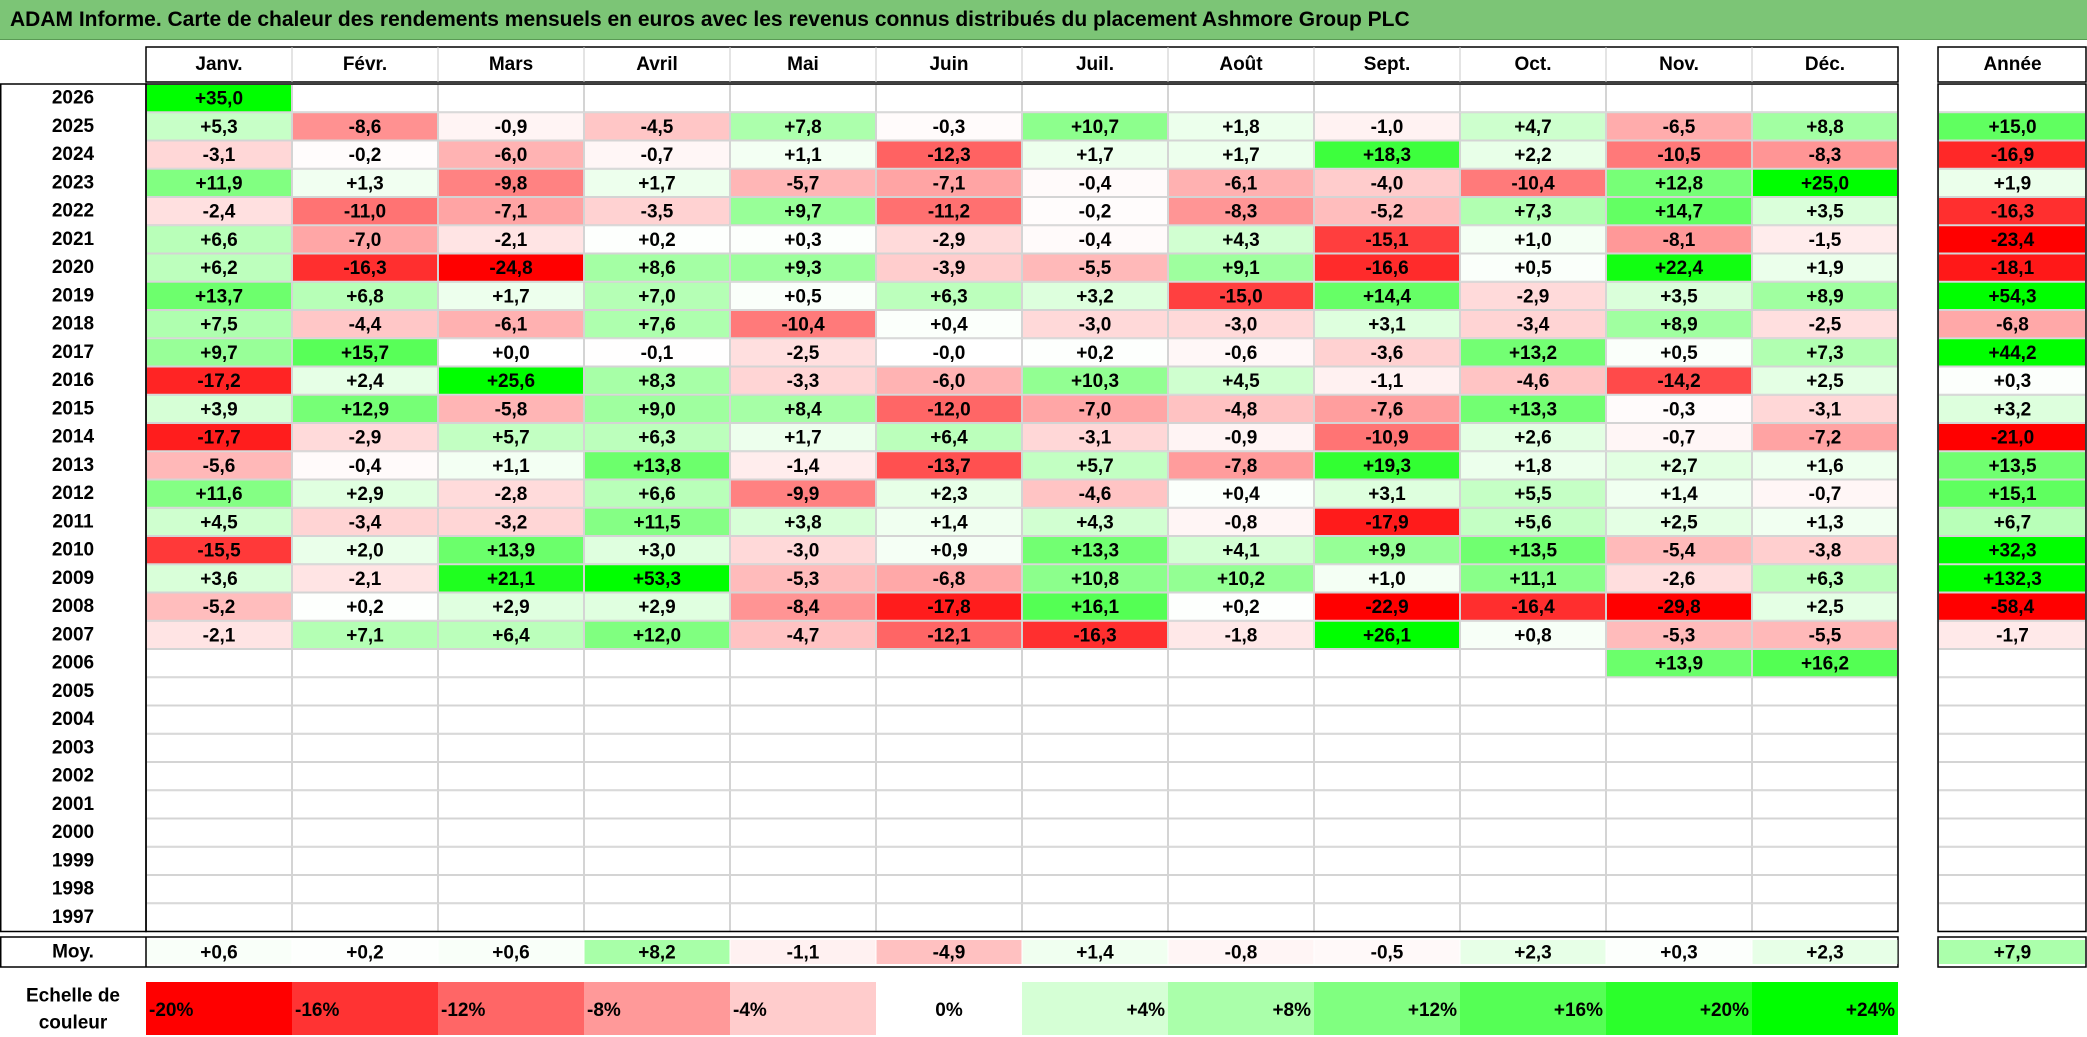  I want to click on cell-value: +4,5, so click(1241, 381).